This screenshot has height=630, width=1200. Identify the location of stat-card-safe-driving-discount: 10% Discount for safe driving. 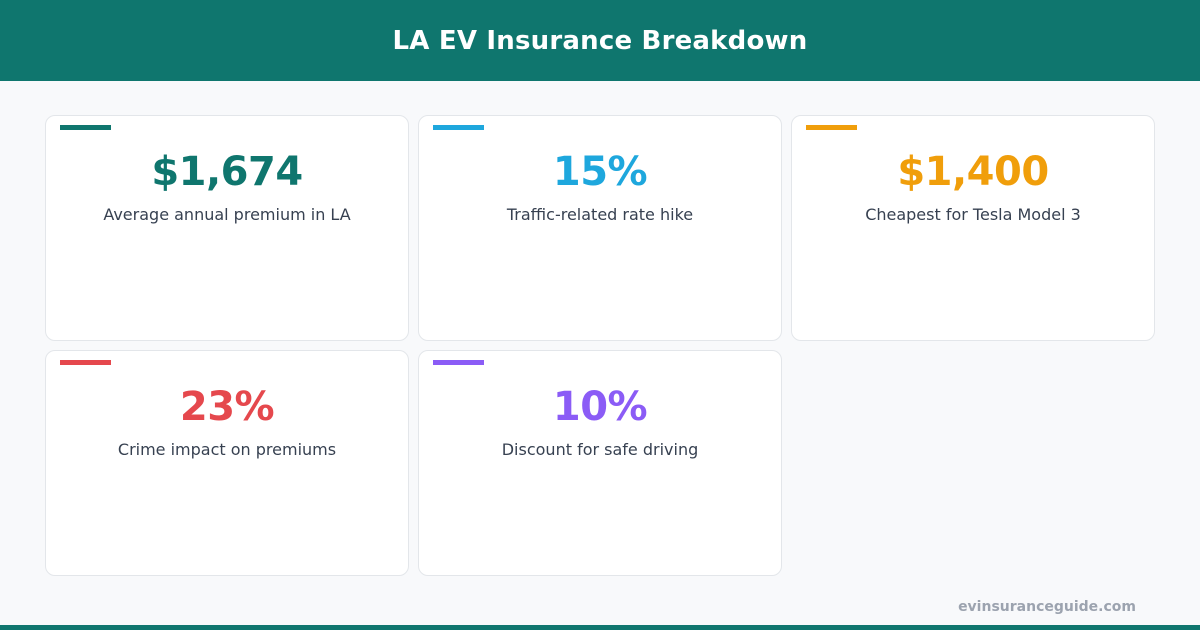
(600, 463).